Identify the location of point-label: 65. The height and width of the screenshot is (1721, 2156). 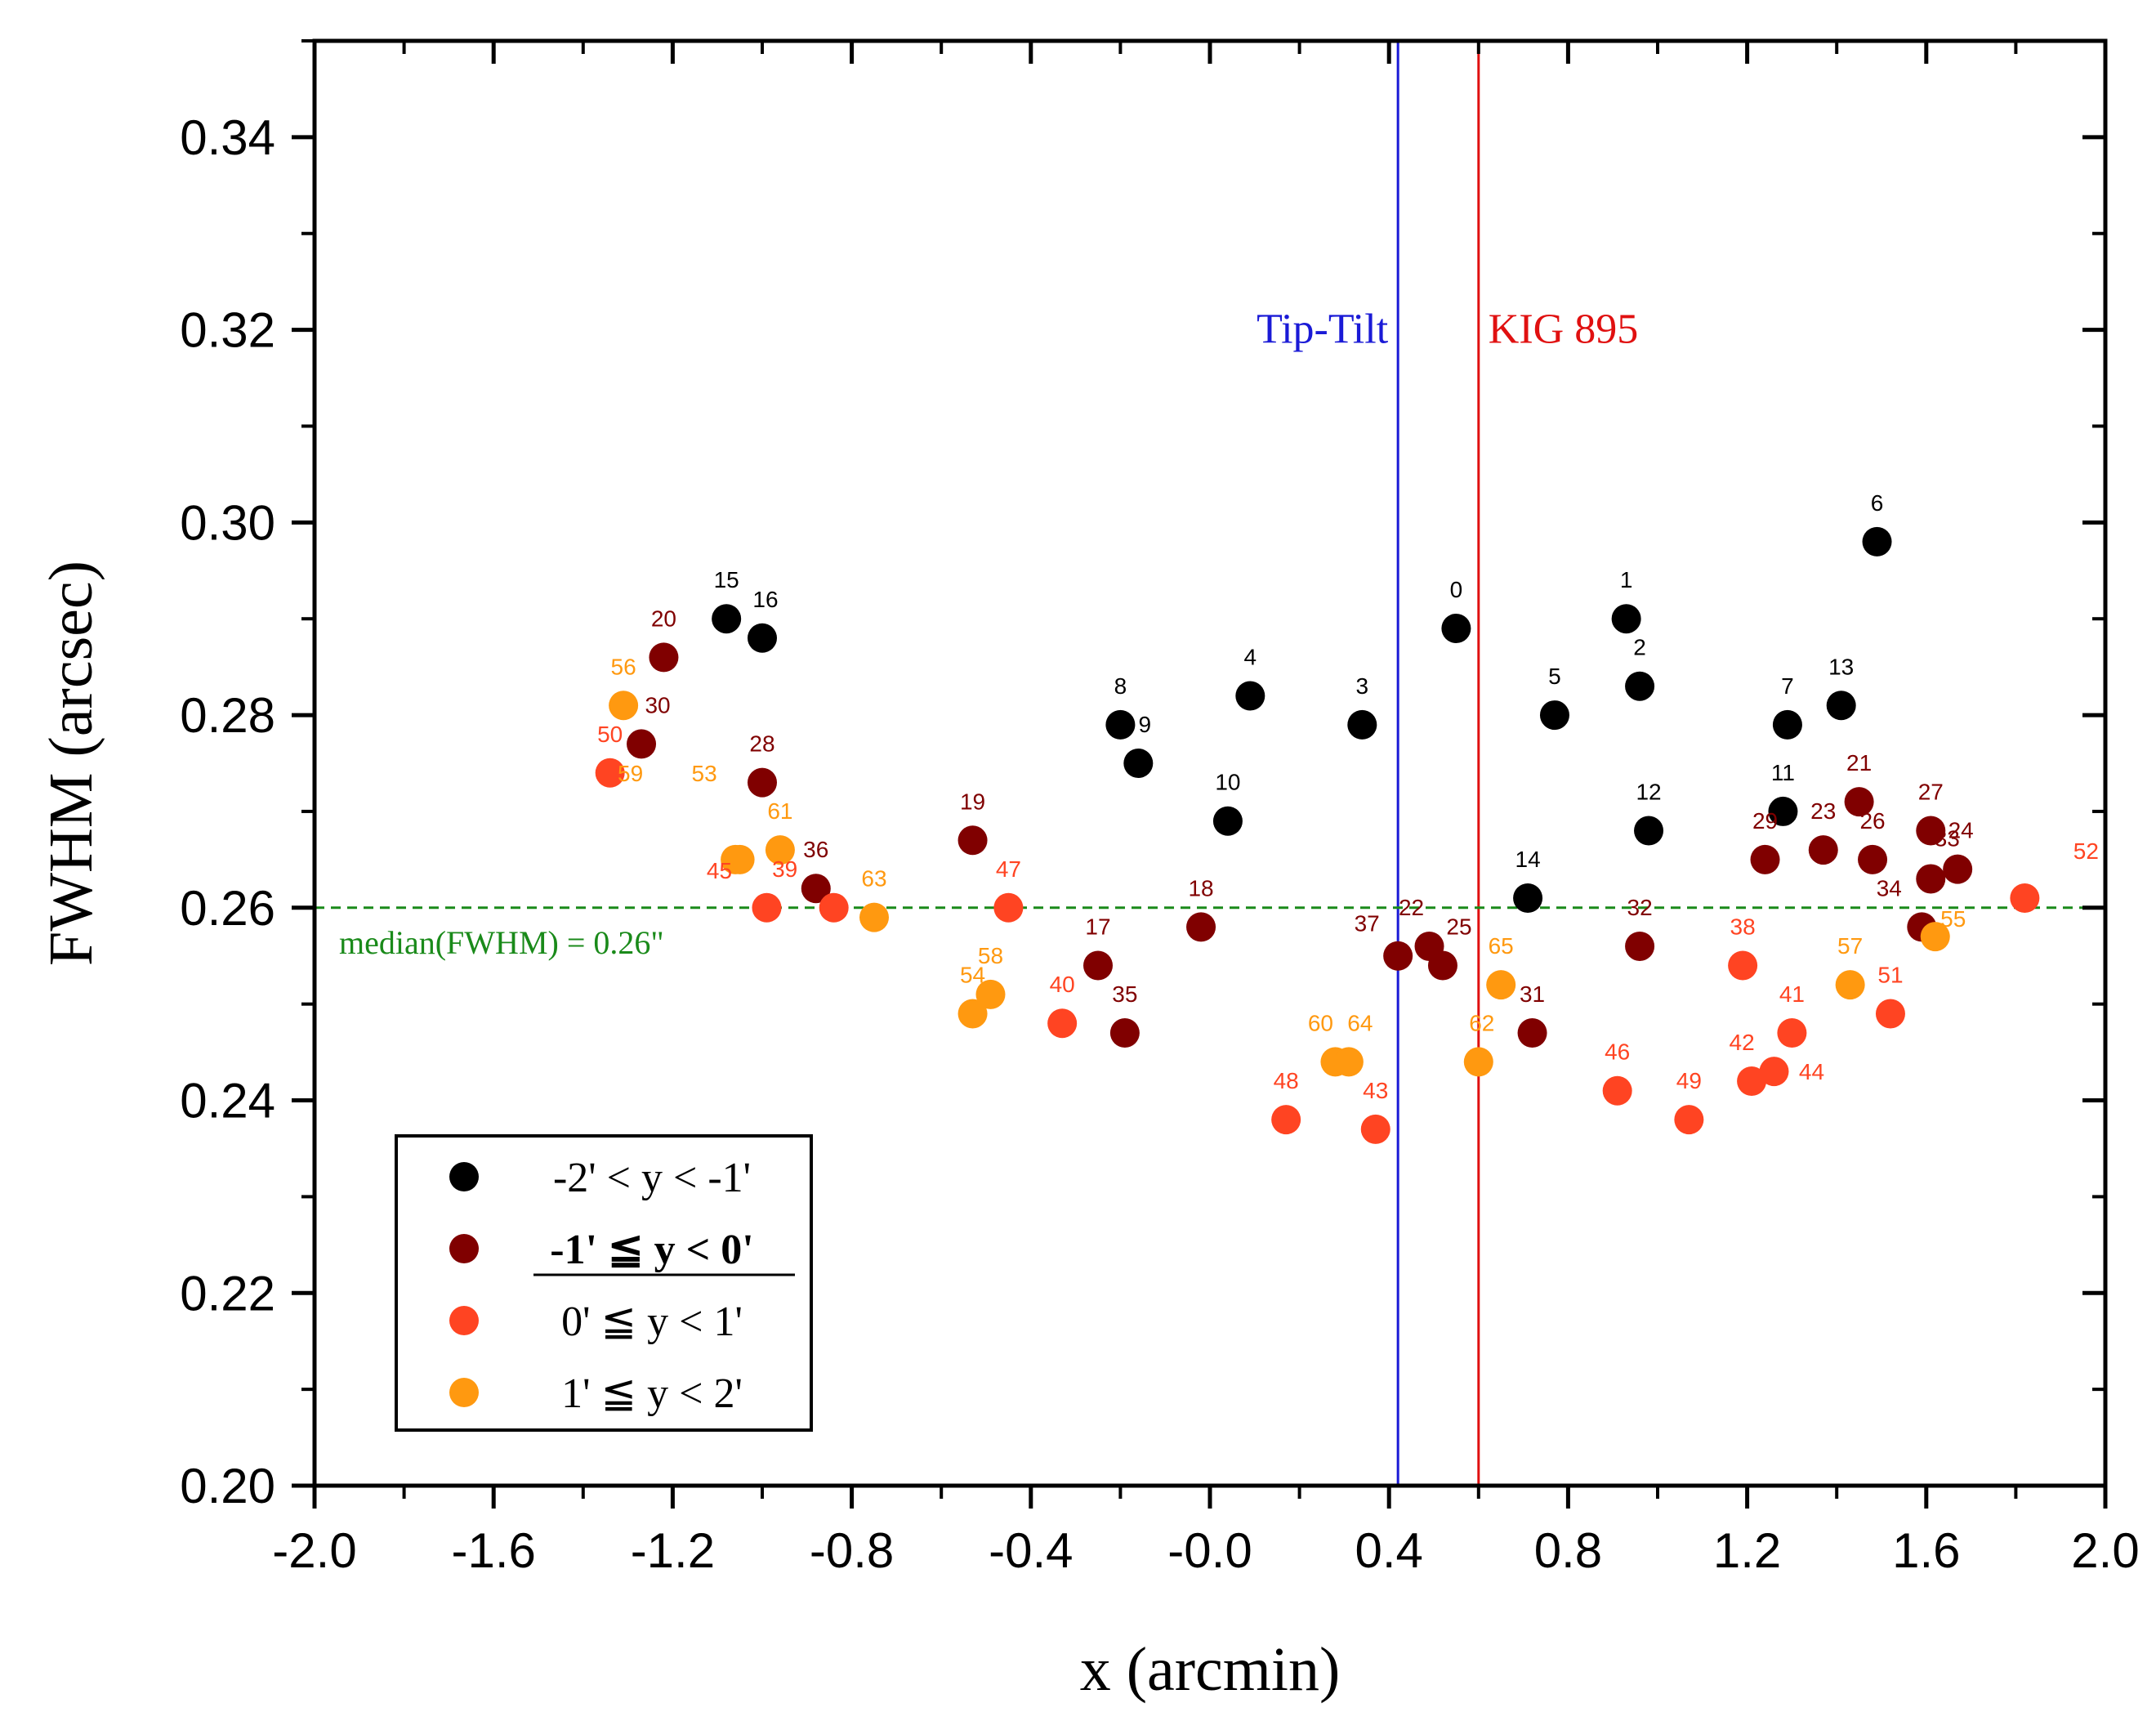
(1501, 946).